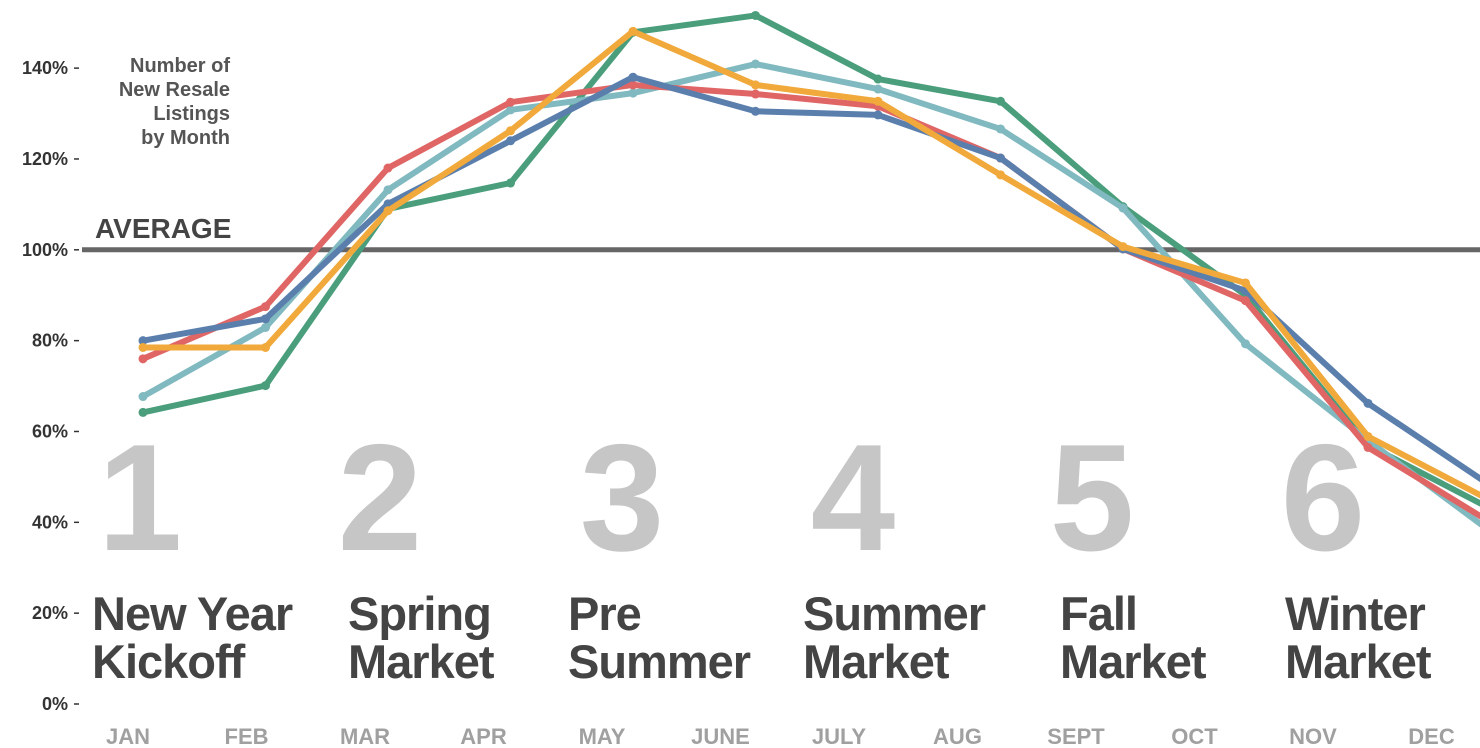 The width and height of the screenshot is (1480, 748). What do you see at coordinates (247, 736) in the screenshot?
I see `x-tick-label: FEB` at bounding box center [247, 736].